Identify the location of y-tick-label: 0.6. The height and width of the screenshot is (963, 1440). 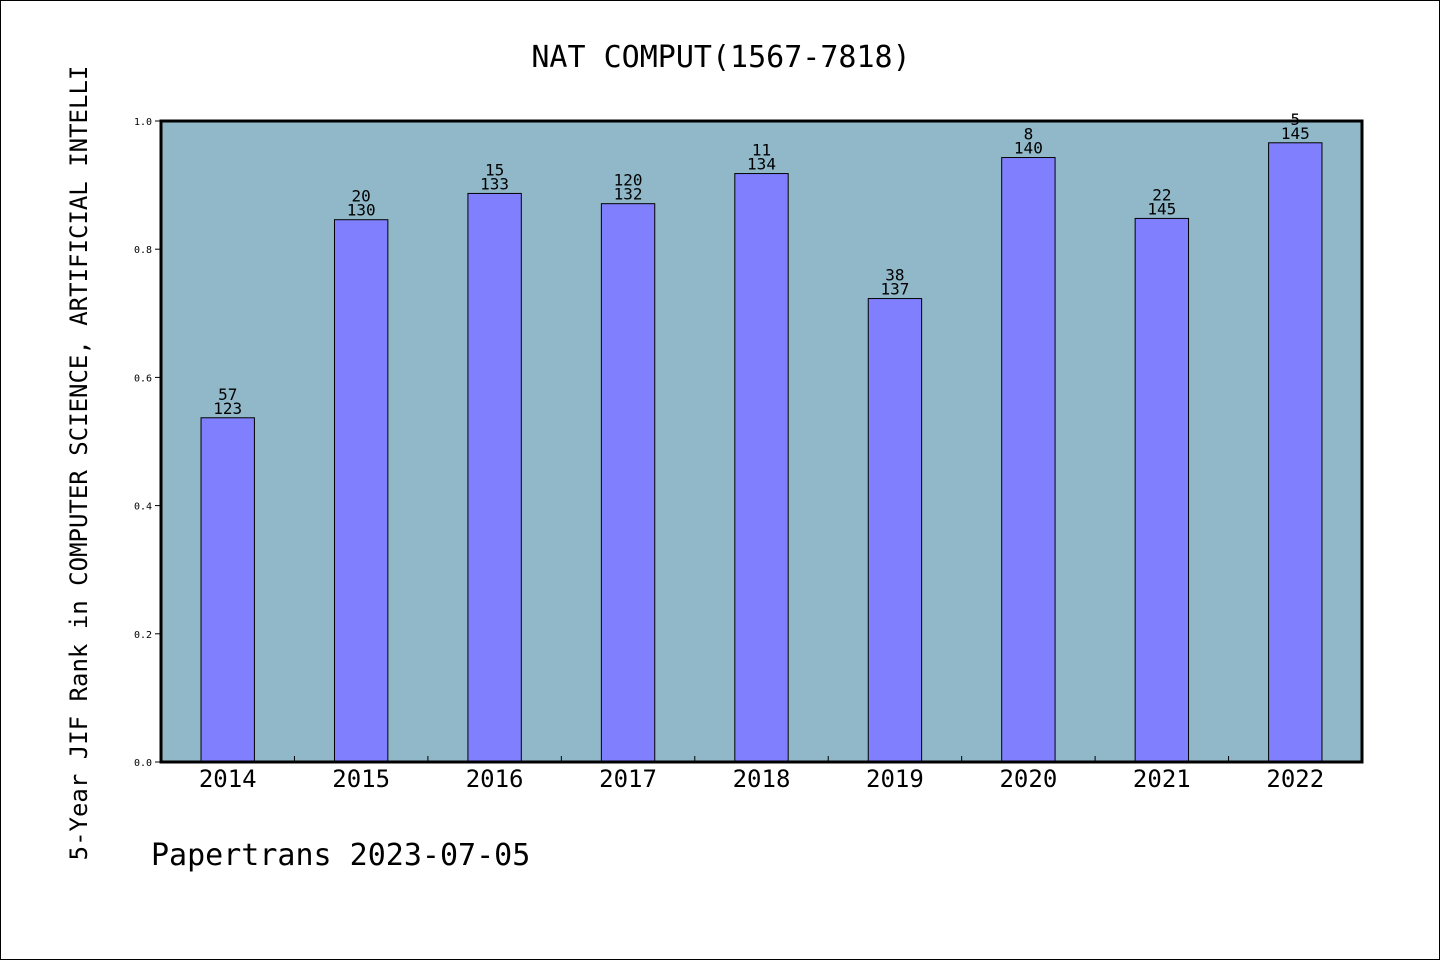
(143, 378).